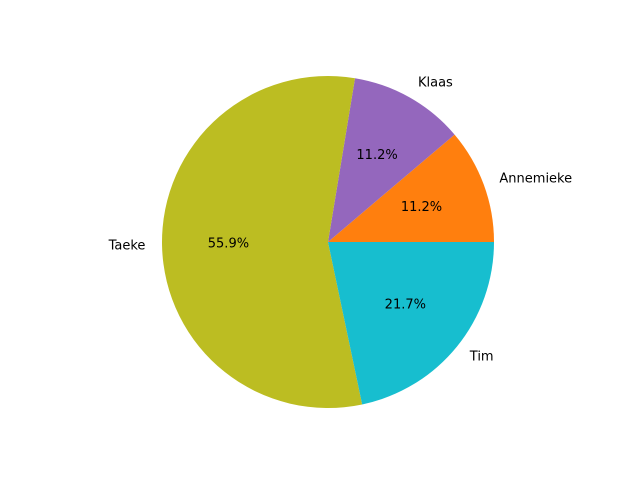  I want to click on slice-percent-taeke: 55.9%, so click(228, 244).